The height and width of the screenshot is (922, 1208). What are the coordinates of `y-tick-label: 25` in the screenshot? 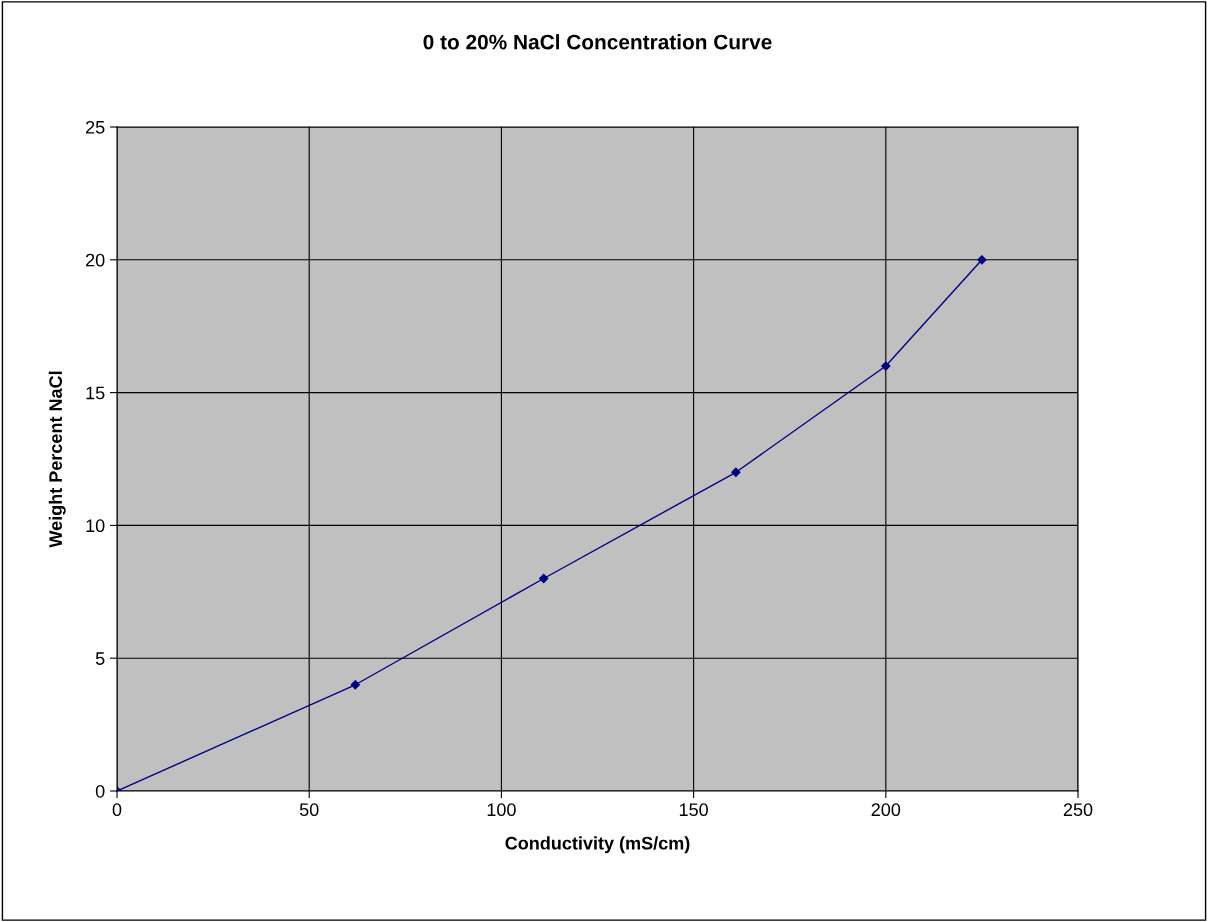 It's located at (95, 127).